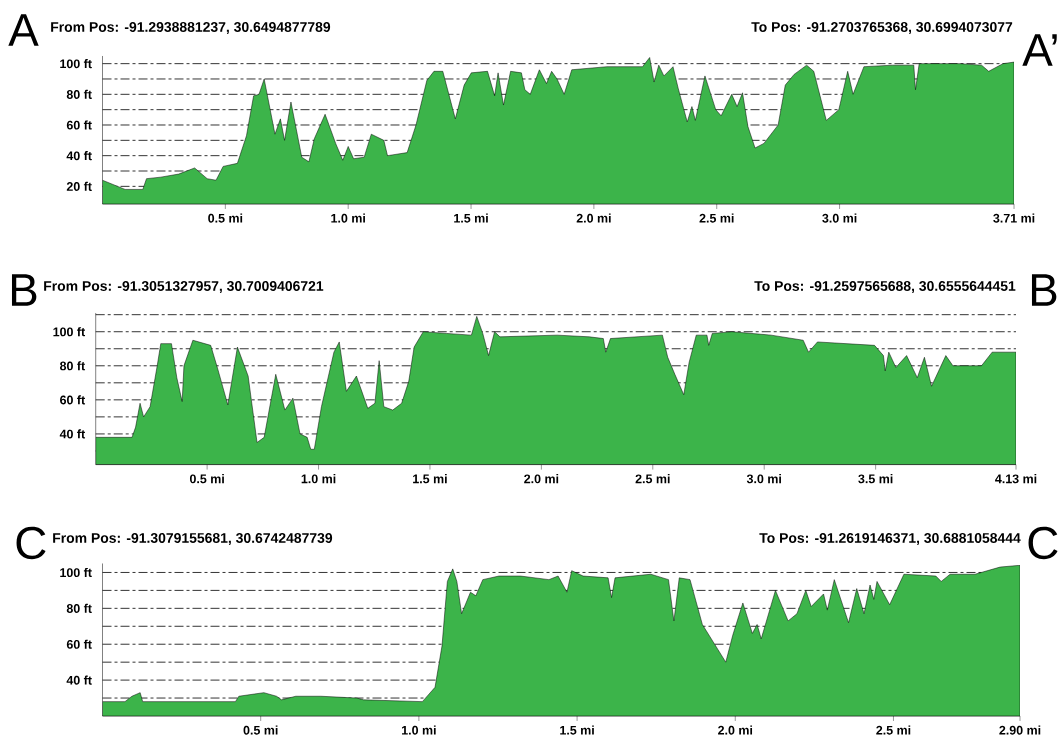 The image size is (1060, 740). What do you see at coordinates (1016, 479) in the screenshot?
I see `x-tick-label: 4.13 mi` at bounding box center [1016, 479].